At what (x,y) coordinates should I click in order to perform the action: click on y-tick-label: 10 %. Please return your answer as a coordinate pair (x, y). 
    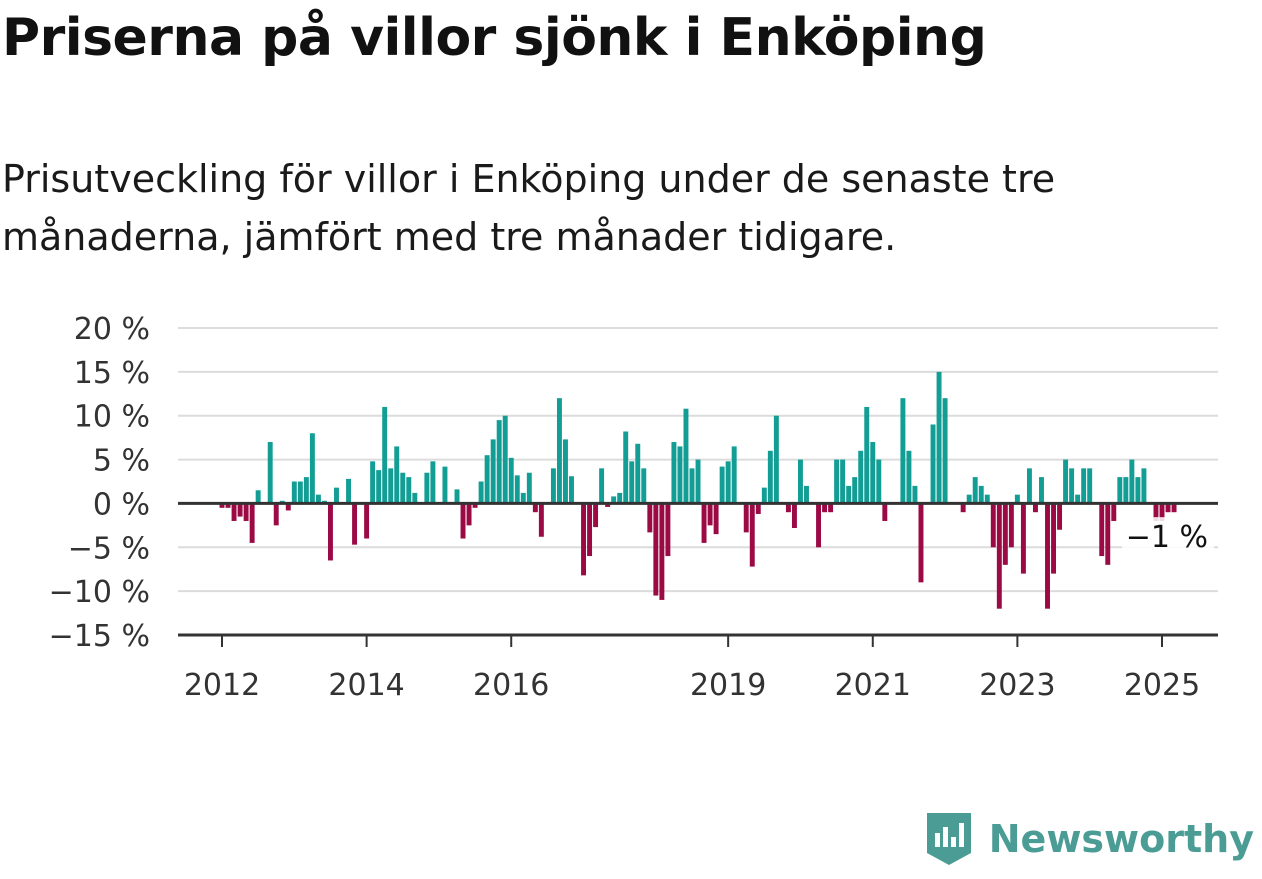
    Looking at the image, I should click on (112, 417).